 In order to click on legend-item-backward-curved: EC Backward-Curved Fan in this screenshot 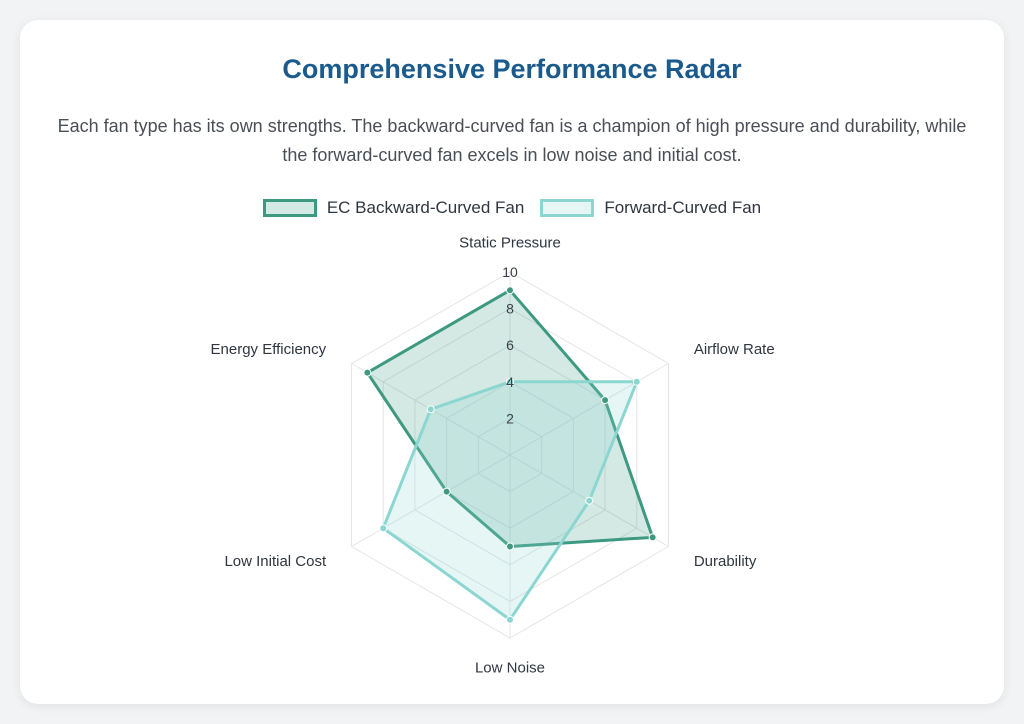, I will do `click(393, 208)`.